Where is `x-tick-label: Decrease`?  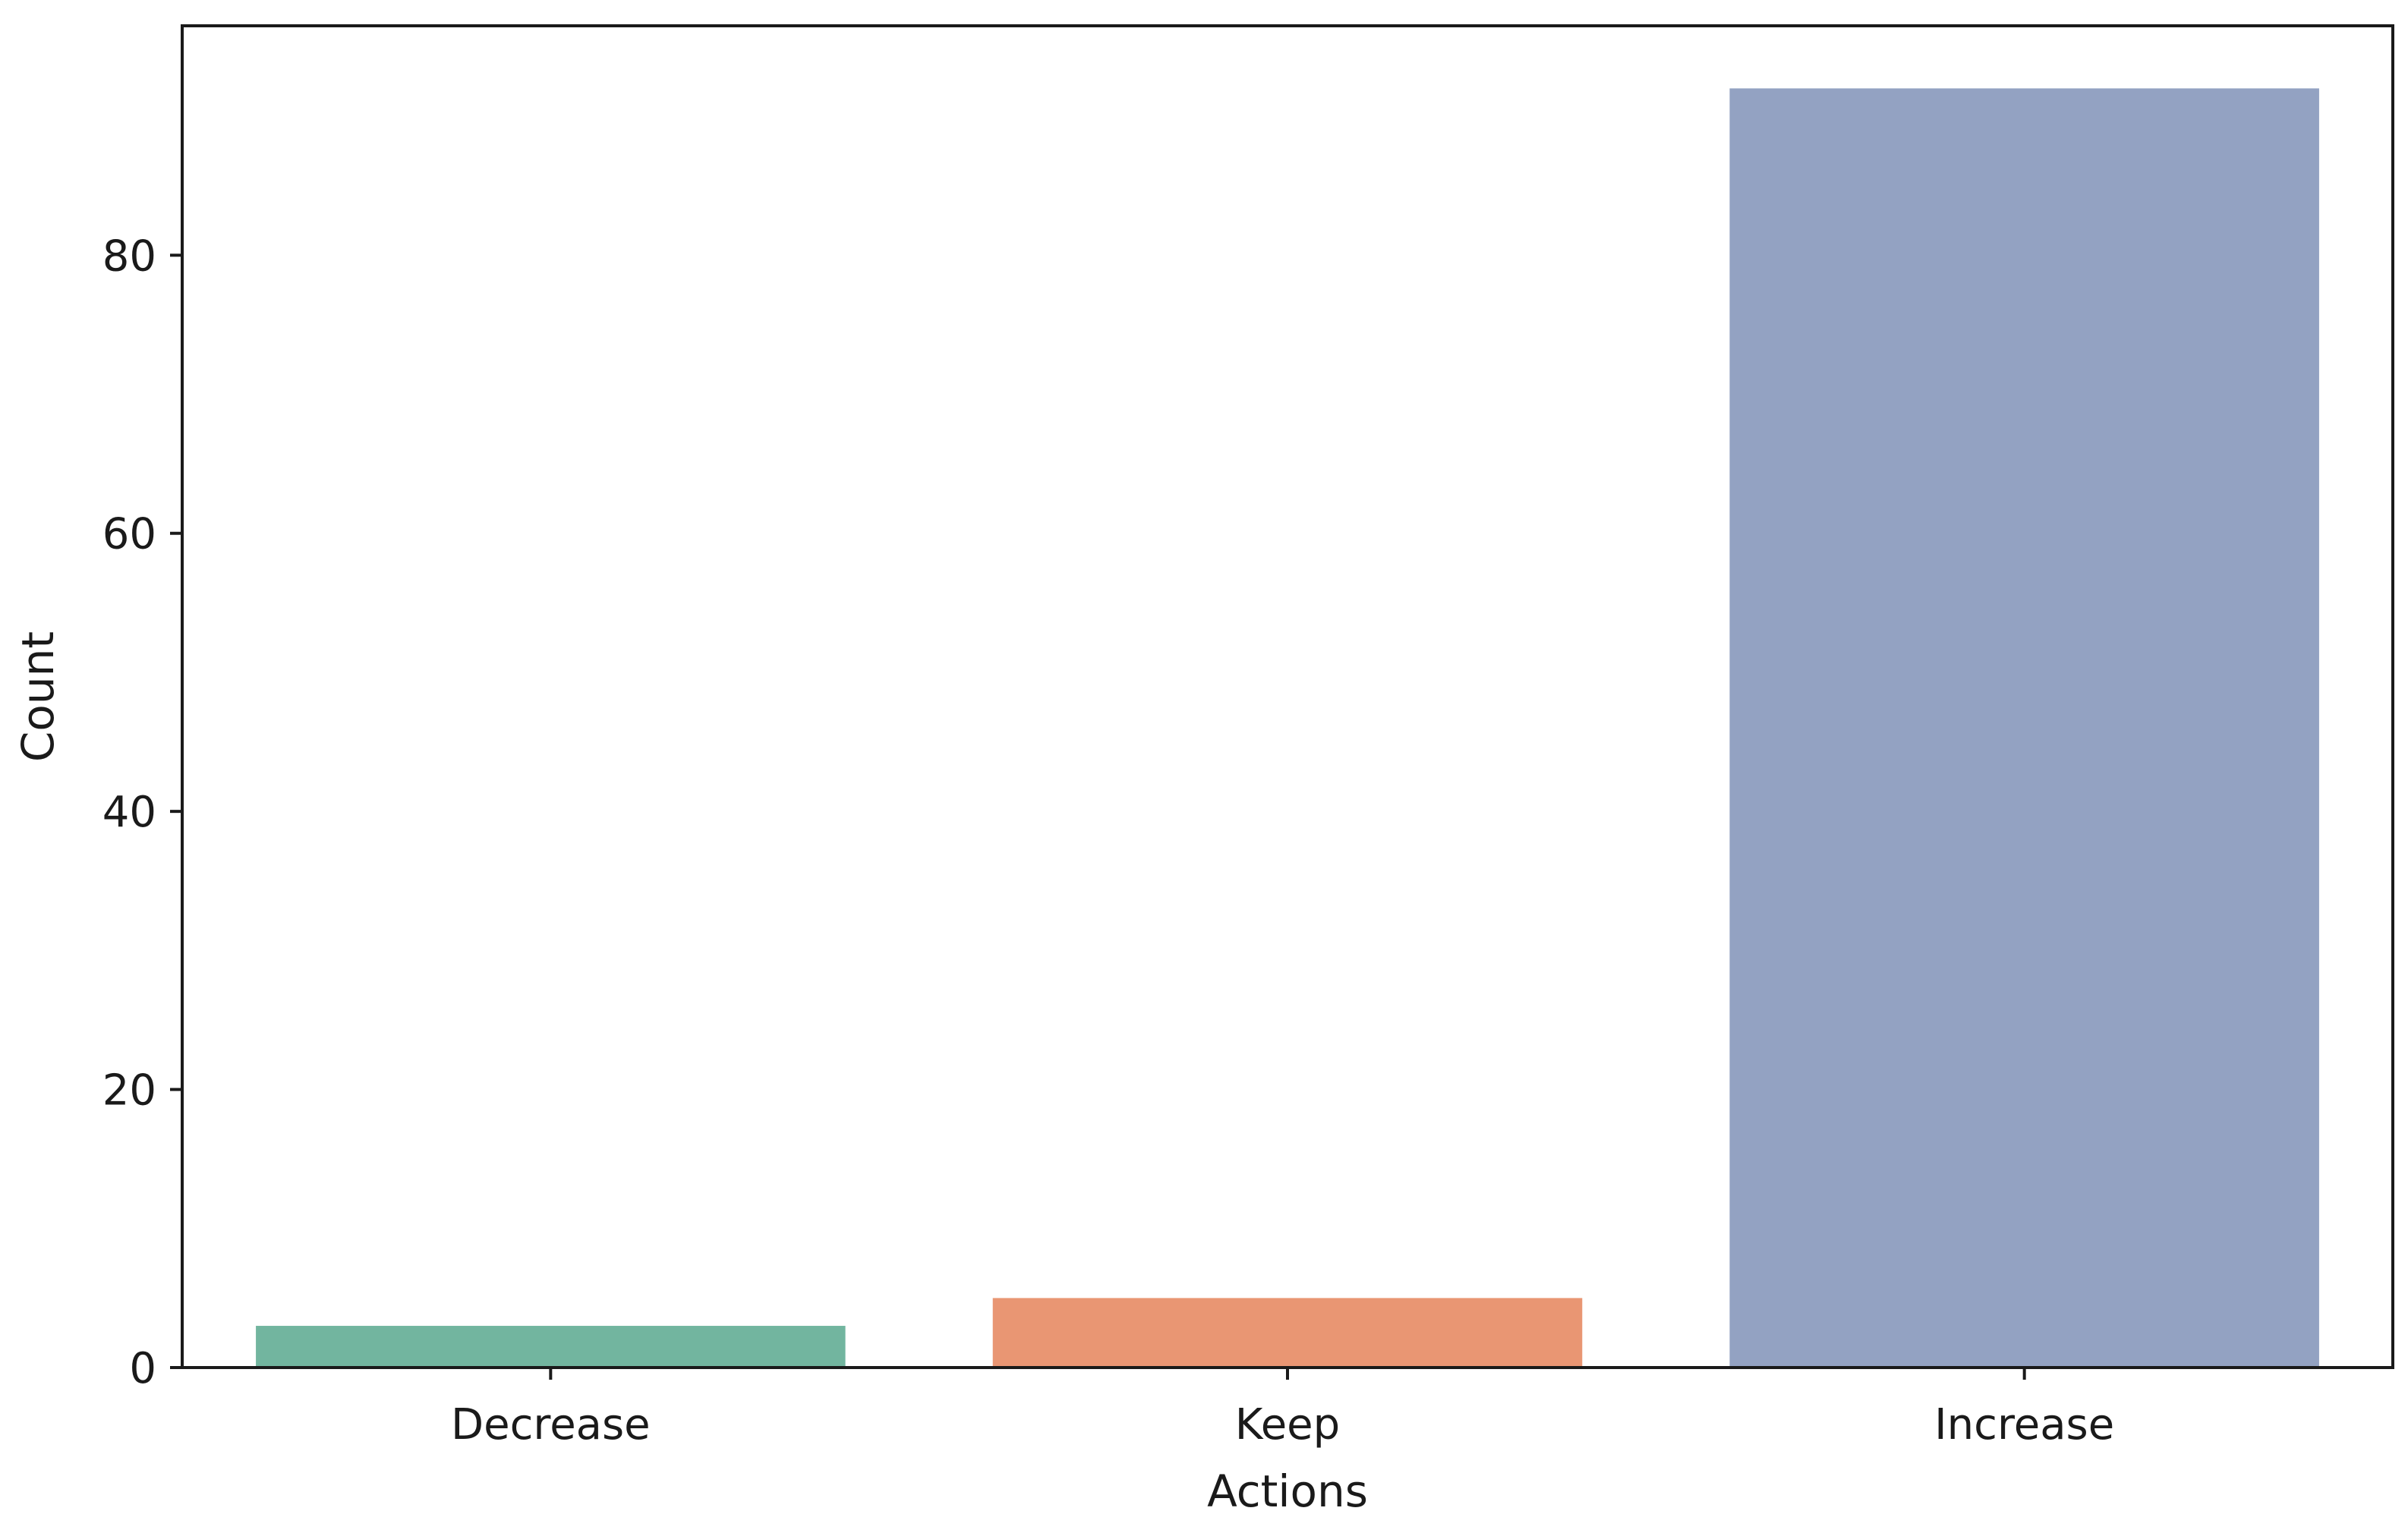 x-tick-label: Decrease is located at coordinates (551, 1425).